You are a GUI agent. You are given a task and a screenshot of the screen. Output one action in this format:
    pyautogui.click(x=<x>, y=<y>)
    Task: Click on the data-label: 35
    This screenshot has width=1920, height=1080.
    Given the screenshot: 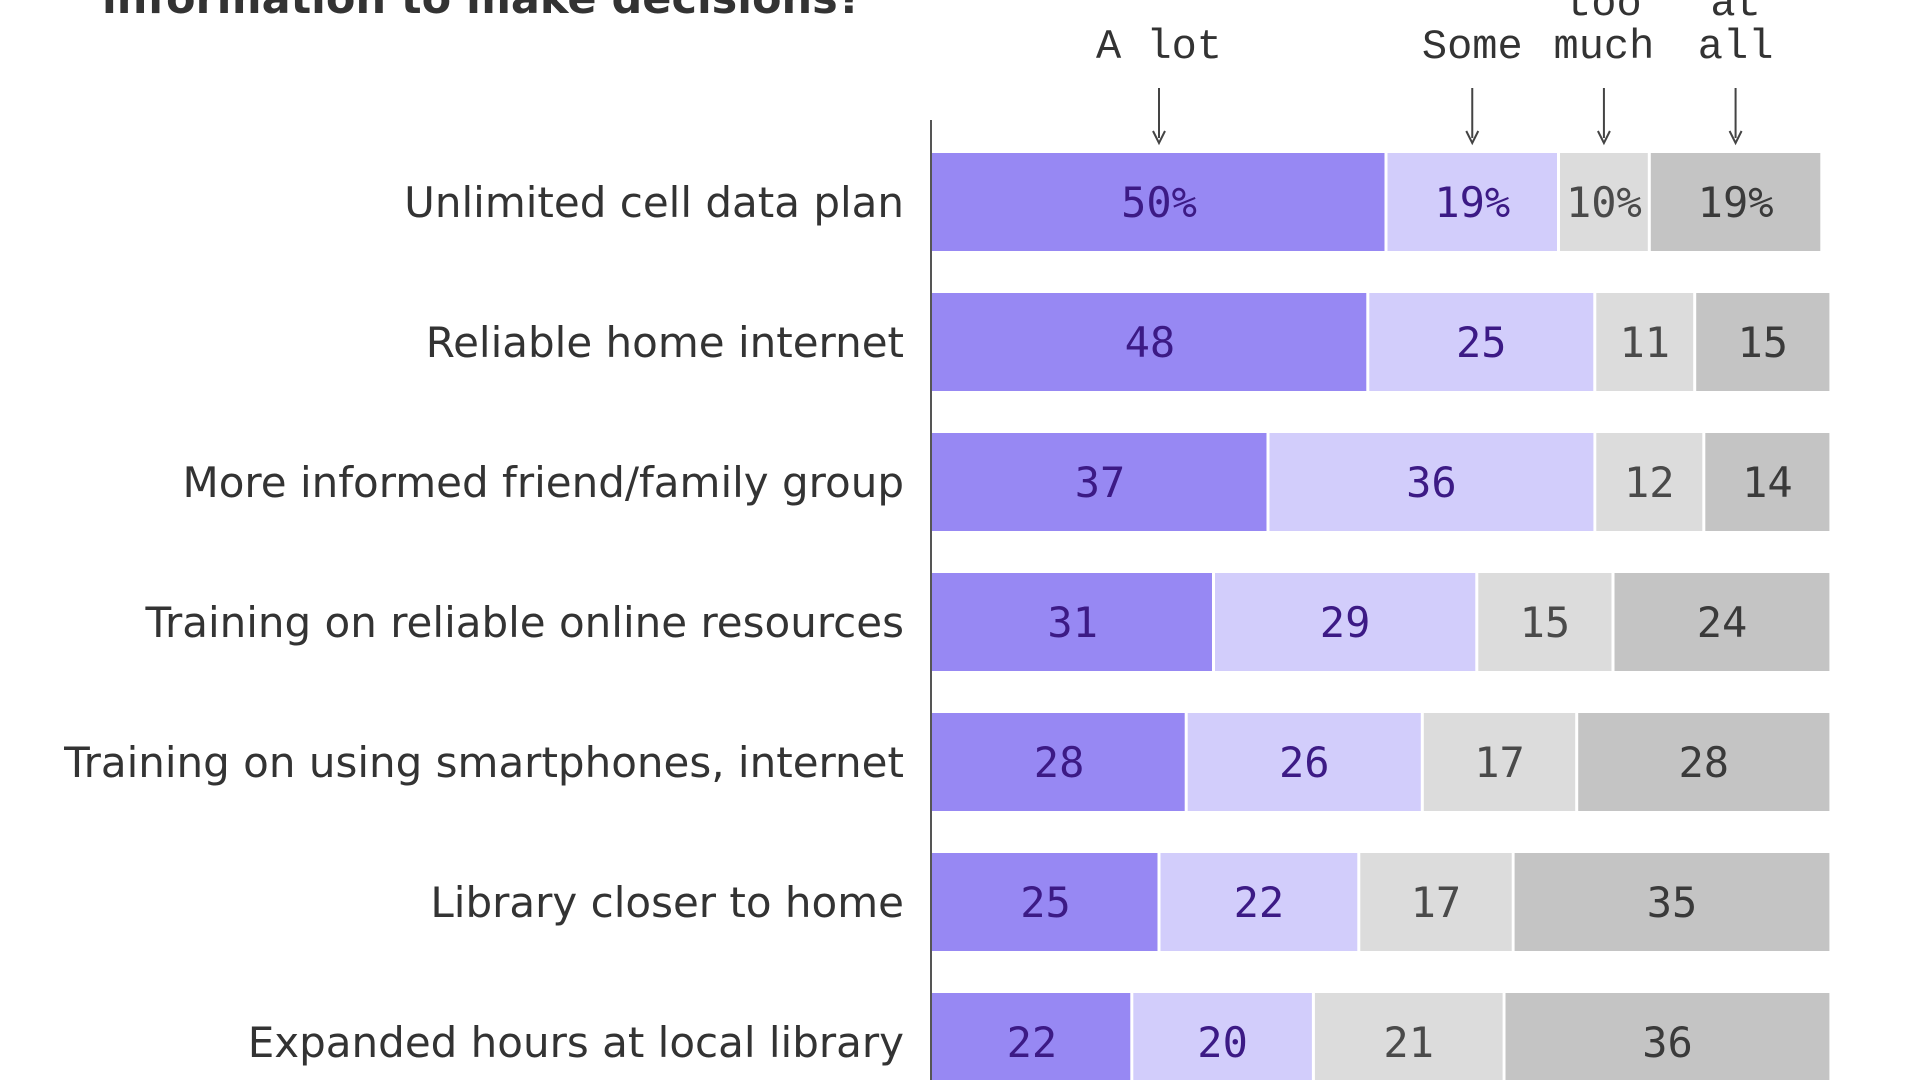 What is the action you would take?
    pyautogui.click(x=1672, y=902)
    